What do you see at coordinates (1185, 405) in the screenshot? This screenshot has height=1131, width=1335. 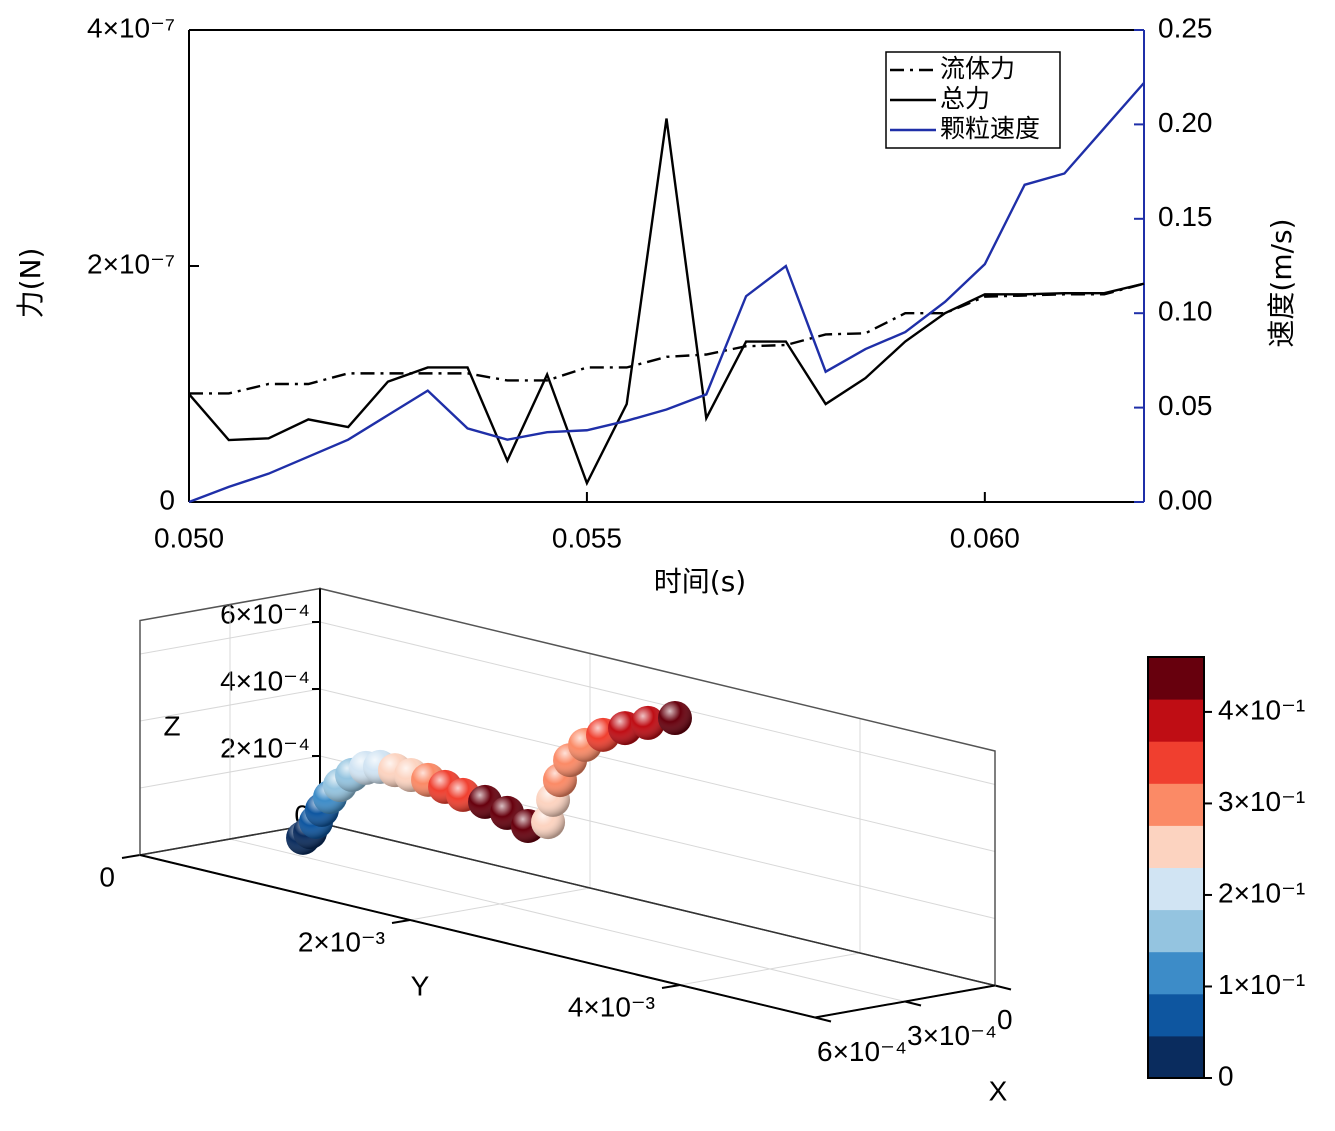 I see `y2-tick-label: 0.05` at bounding box center [1185, 405].